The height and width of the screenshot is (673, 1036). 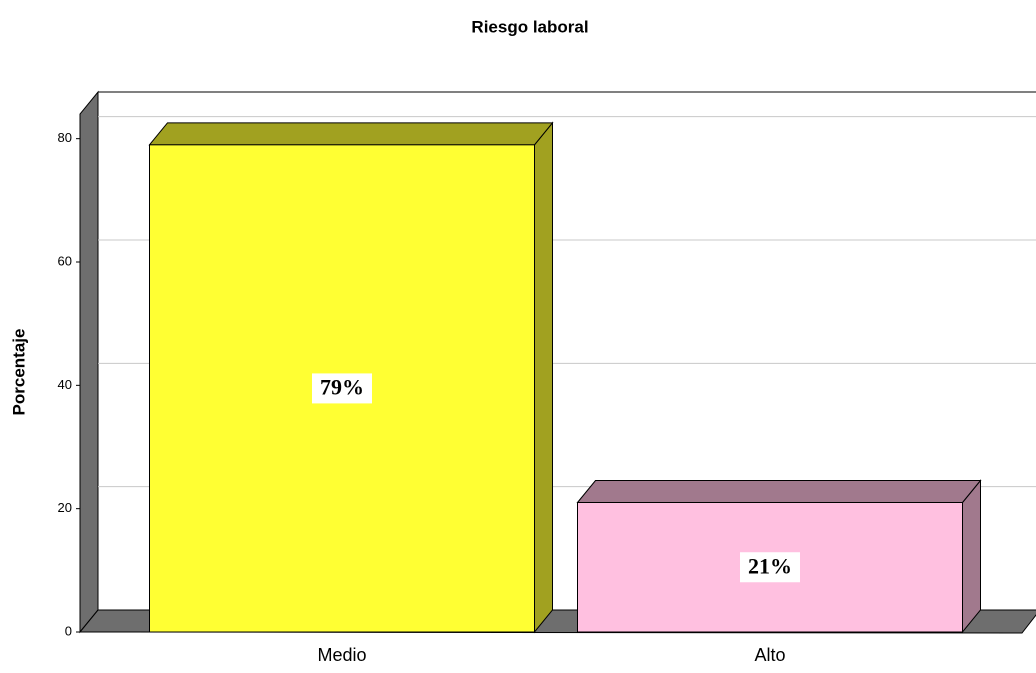 I want to click on value-label: 79%, so click(x=342, y=386).